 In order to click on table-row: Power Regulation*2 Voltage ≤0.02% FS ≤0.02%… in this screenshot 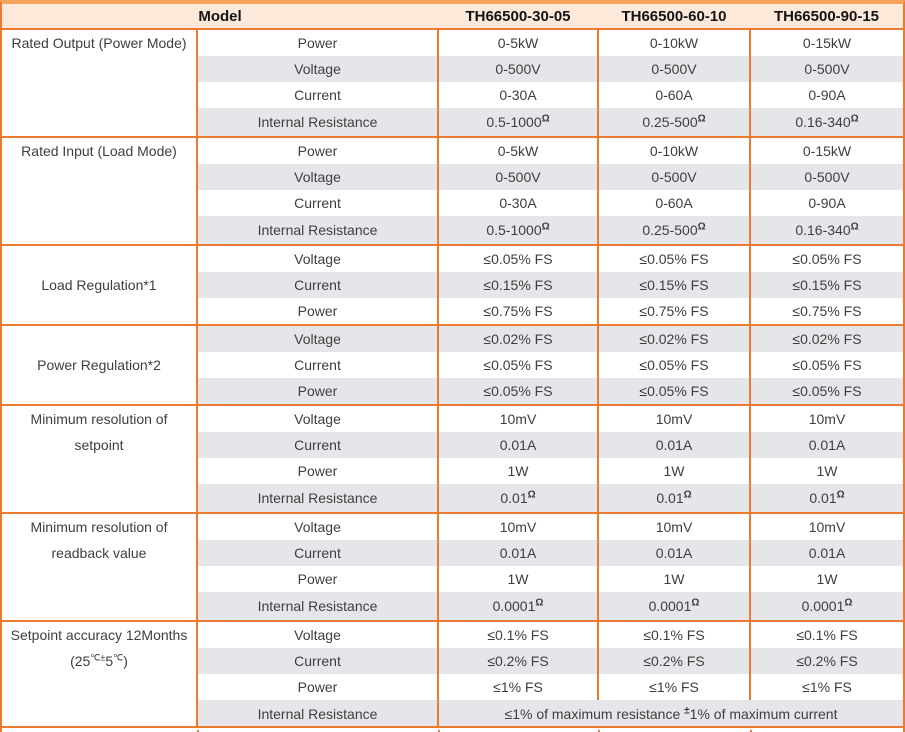, I will do `click(452, 364)`.